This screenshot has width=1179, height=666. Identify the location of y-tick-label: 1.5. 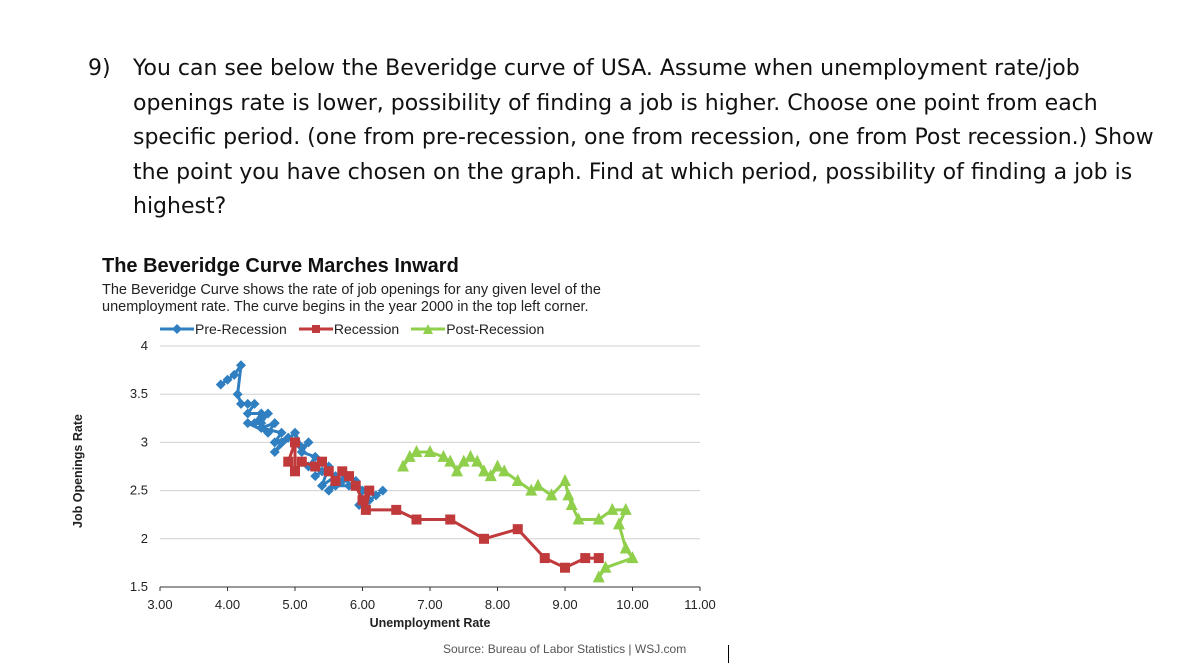
(139, 586).